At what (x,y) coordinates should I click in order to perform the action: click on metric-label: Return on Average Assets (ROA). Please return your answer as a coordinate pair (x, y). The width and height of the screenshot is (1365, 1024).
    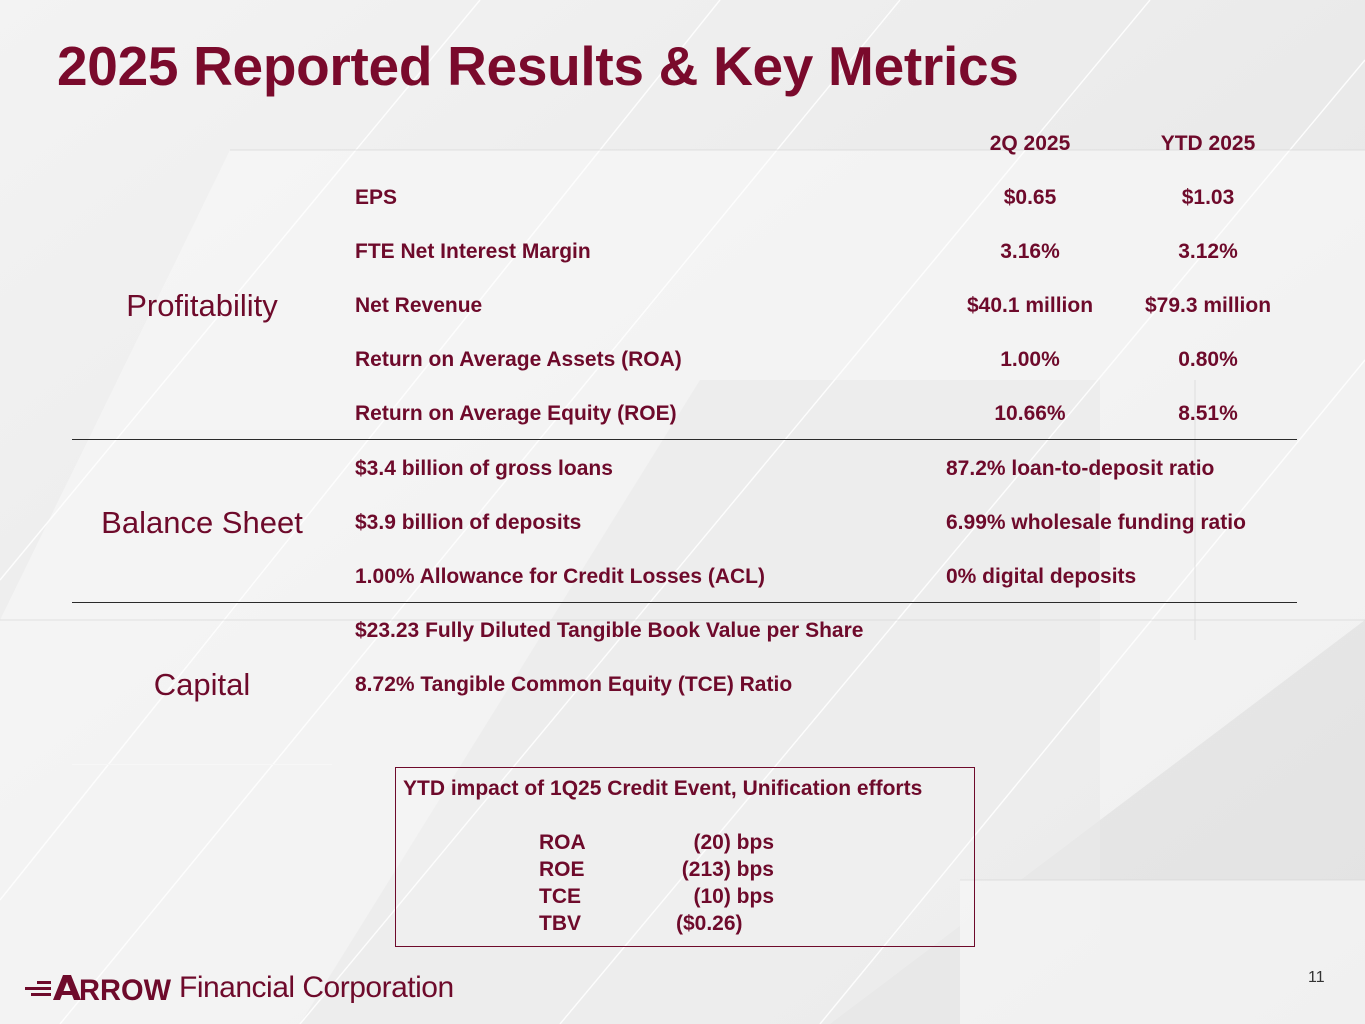
    Looking at the image, I should click on (518, 359).